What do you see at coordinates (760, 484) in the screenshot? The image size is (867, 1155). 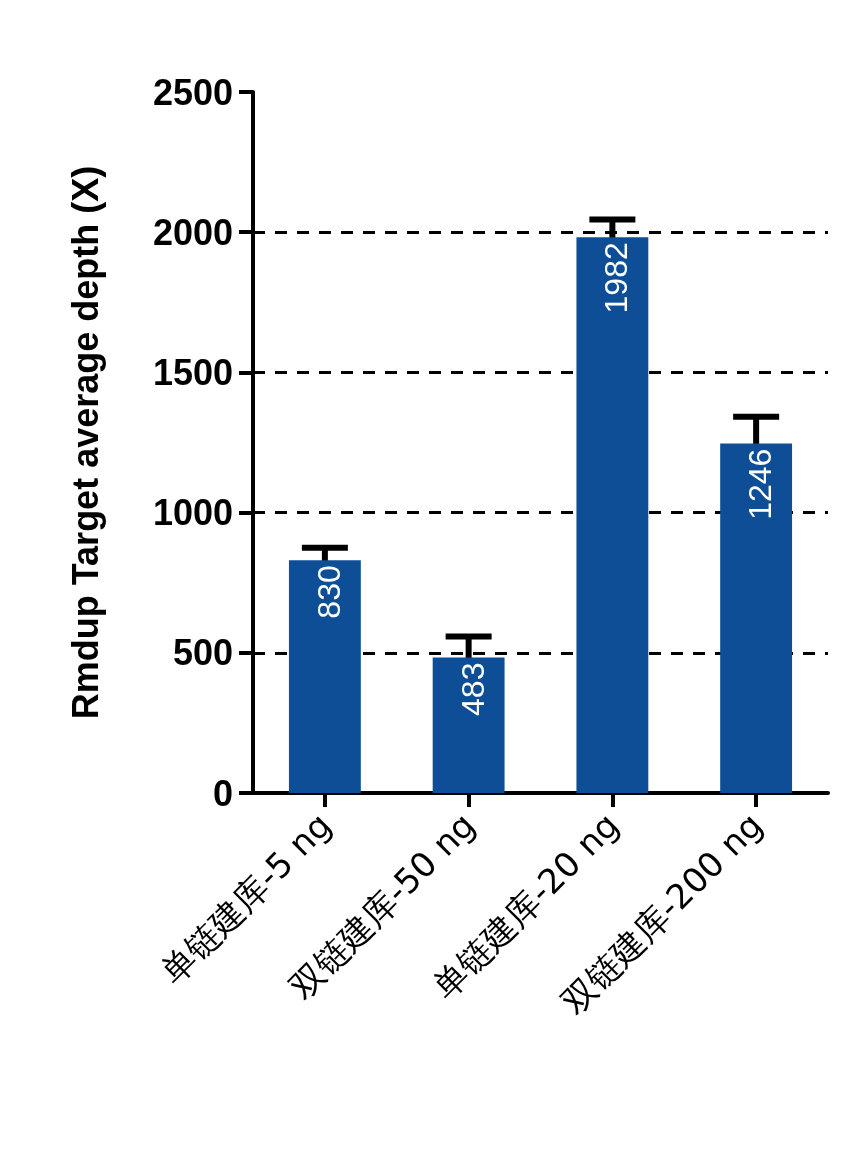 I see `data-label: 1246` at bounding box center [760, 484].